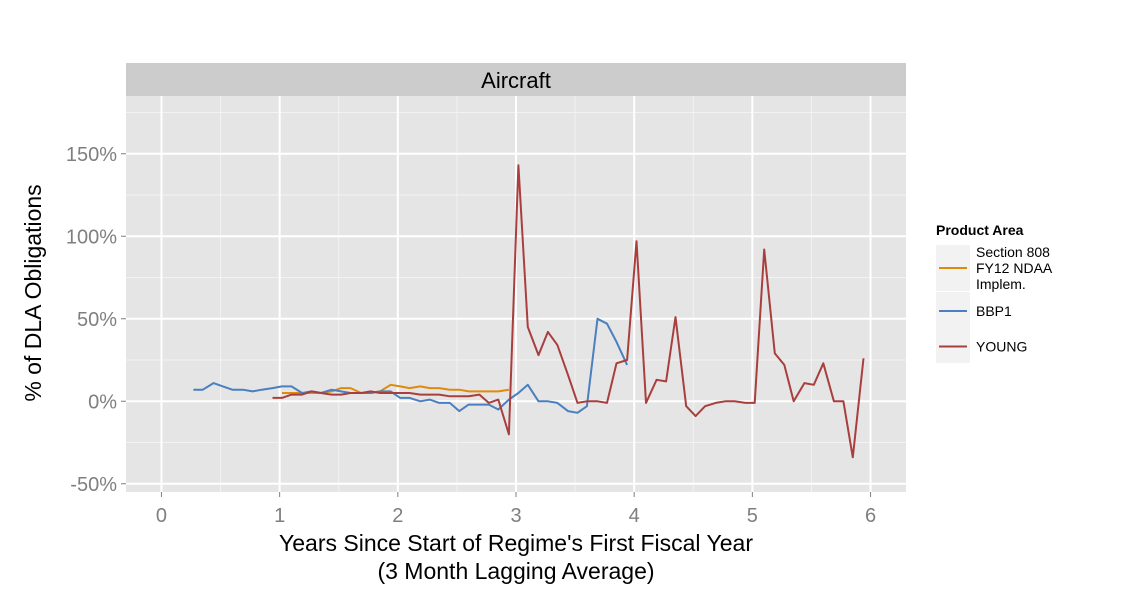  I want to click on legend-label: FY12 NDAA, so click(1014, 268).